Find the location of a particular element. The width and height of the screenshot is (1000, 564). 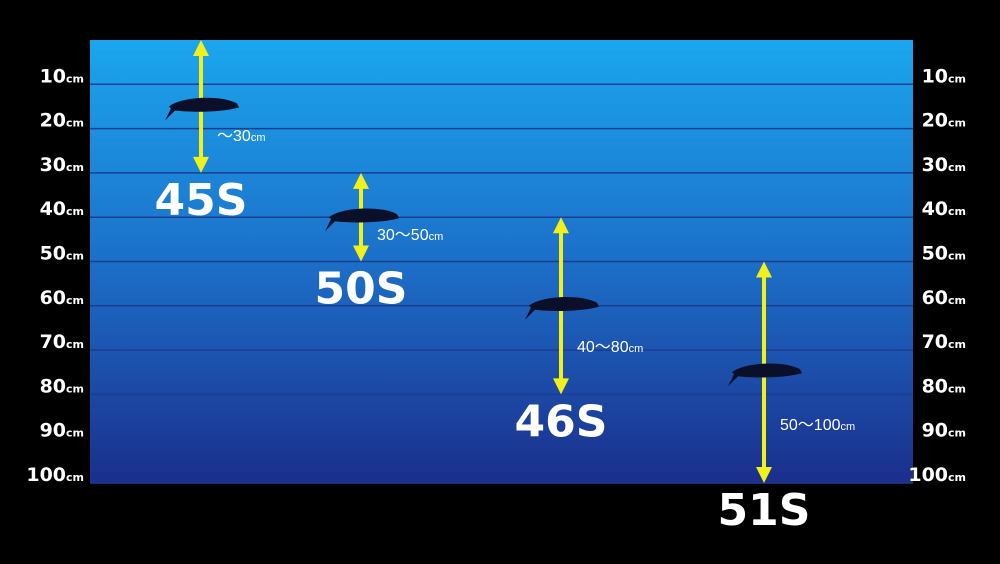

y-tick-label-right: 10cm is located at coordinates (944, 76).